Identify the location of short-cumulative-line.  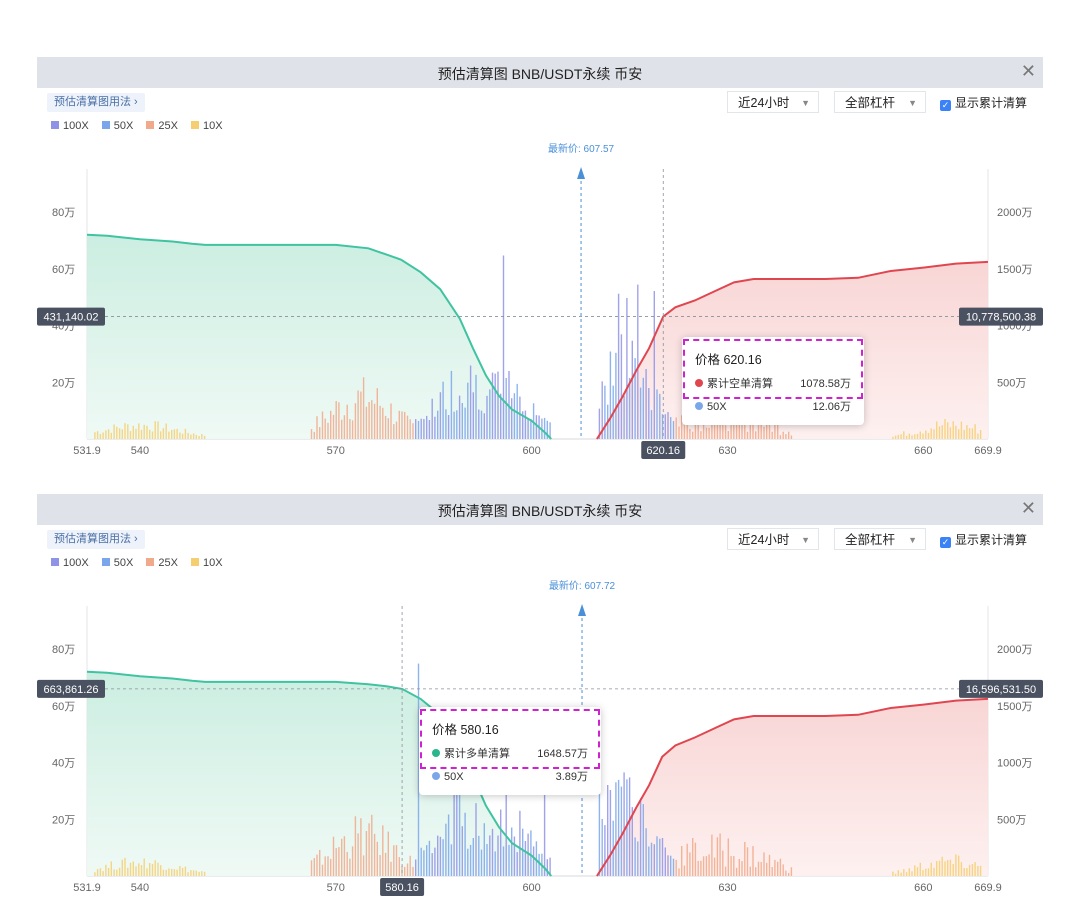
(792, 787).